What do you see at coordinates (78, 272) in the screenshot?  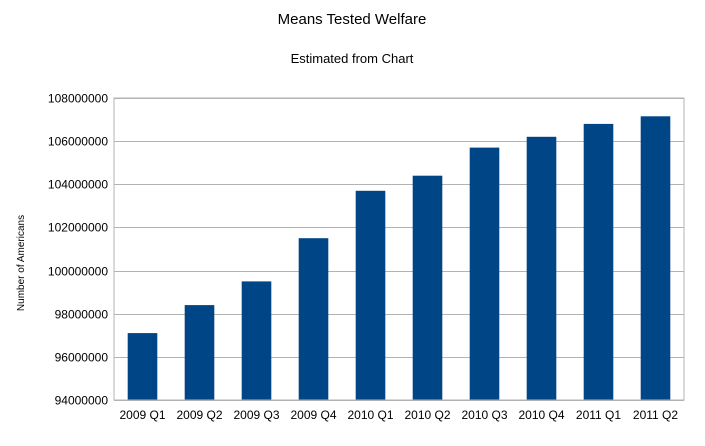 I see `y-tick-label: 100000000` at bounding box center [78, 272].